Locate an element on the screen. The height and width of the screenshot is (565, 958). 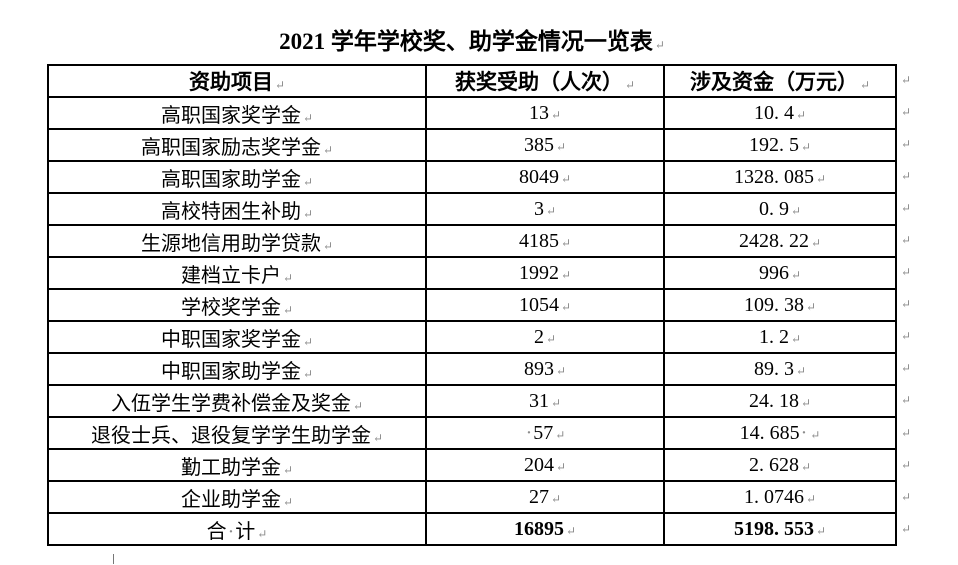
cell-text: 1. 2 is located at coordinates (773, 336).